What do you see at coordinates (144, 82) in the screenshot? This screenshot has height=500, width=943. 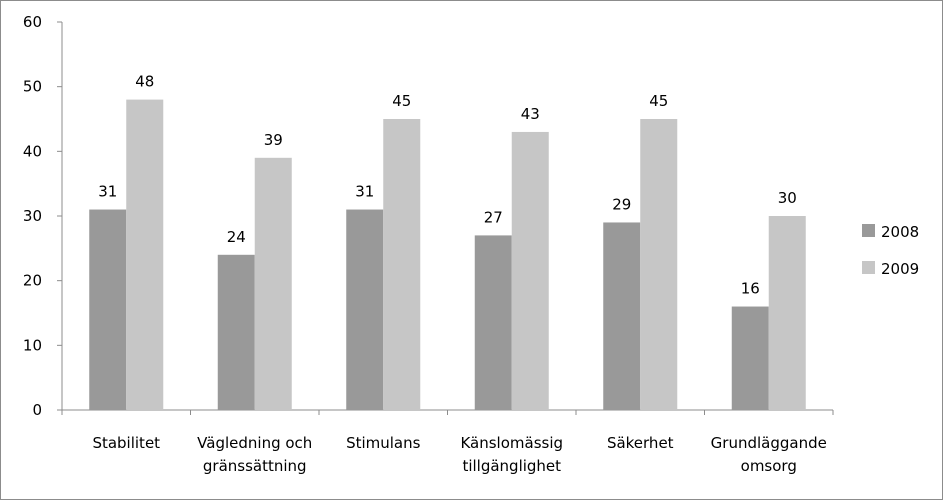 I see `data-label: 48` at bounding box center [144, 82].